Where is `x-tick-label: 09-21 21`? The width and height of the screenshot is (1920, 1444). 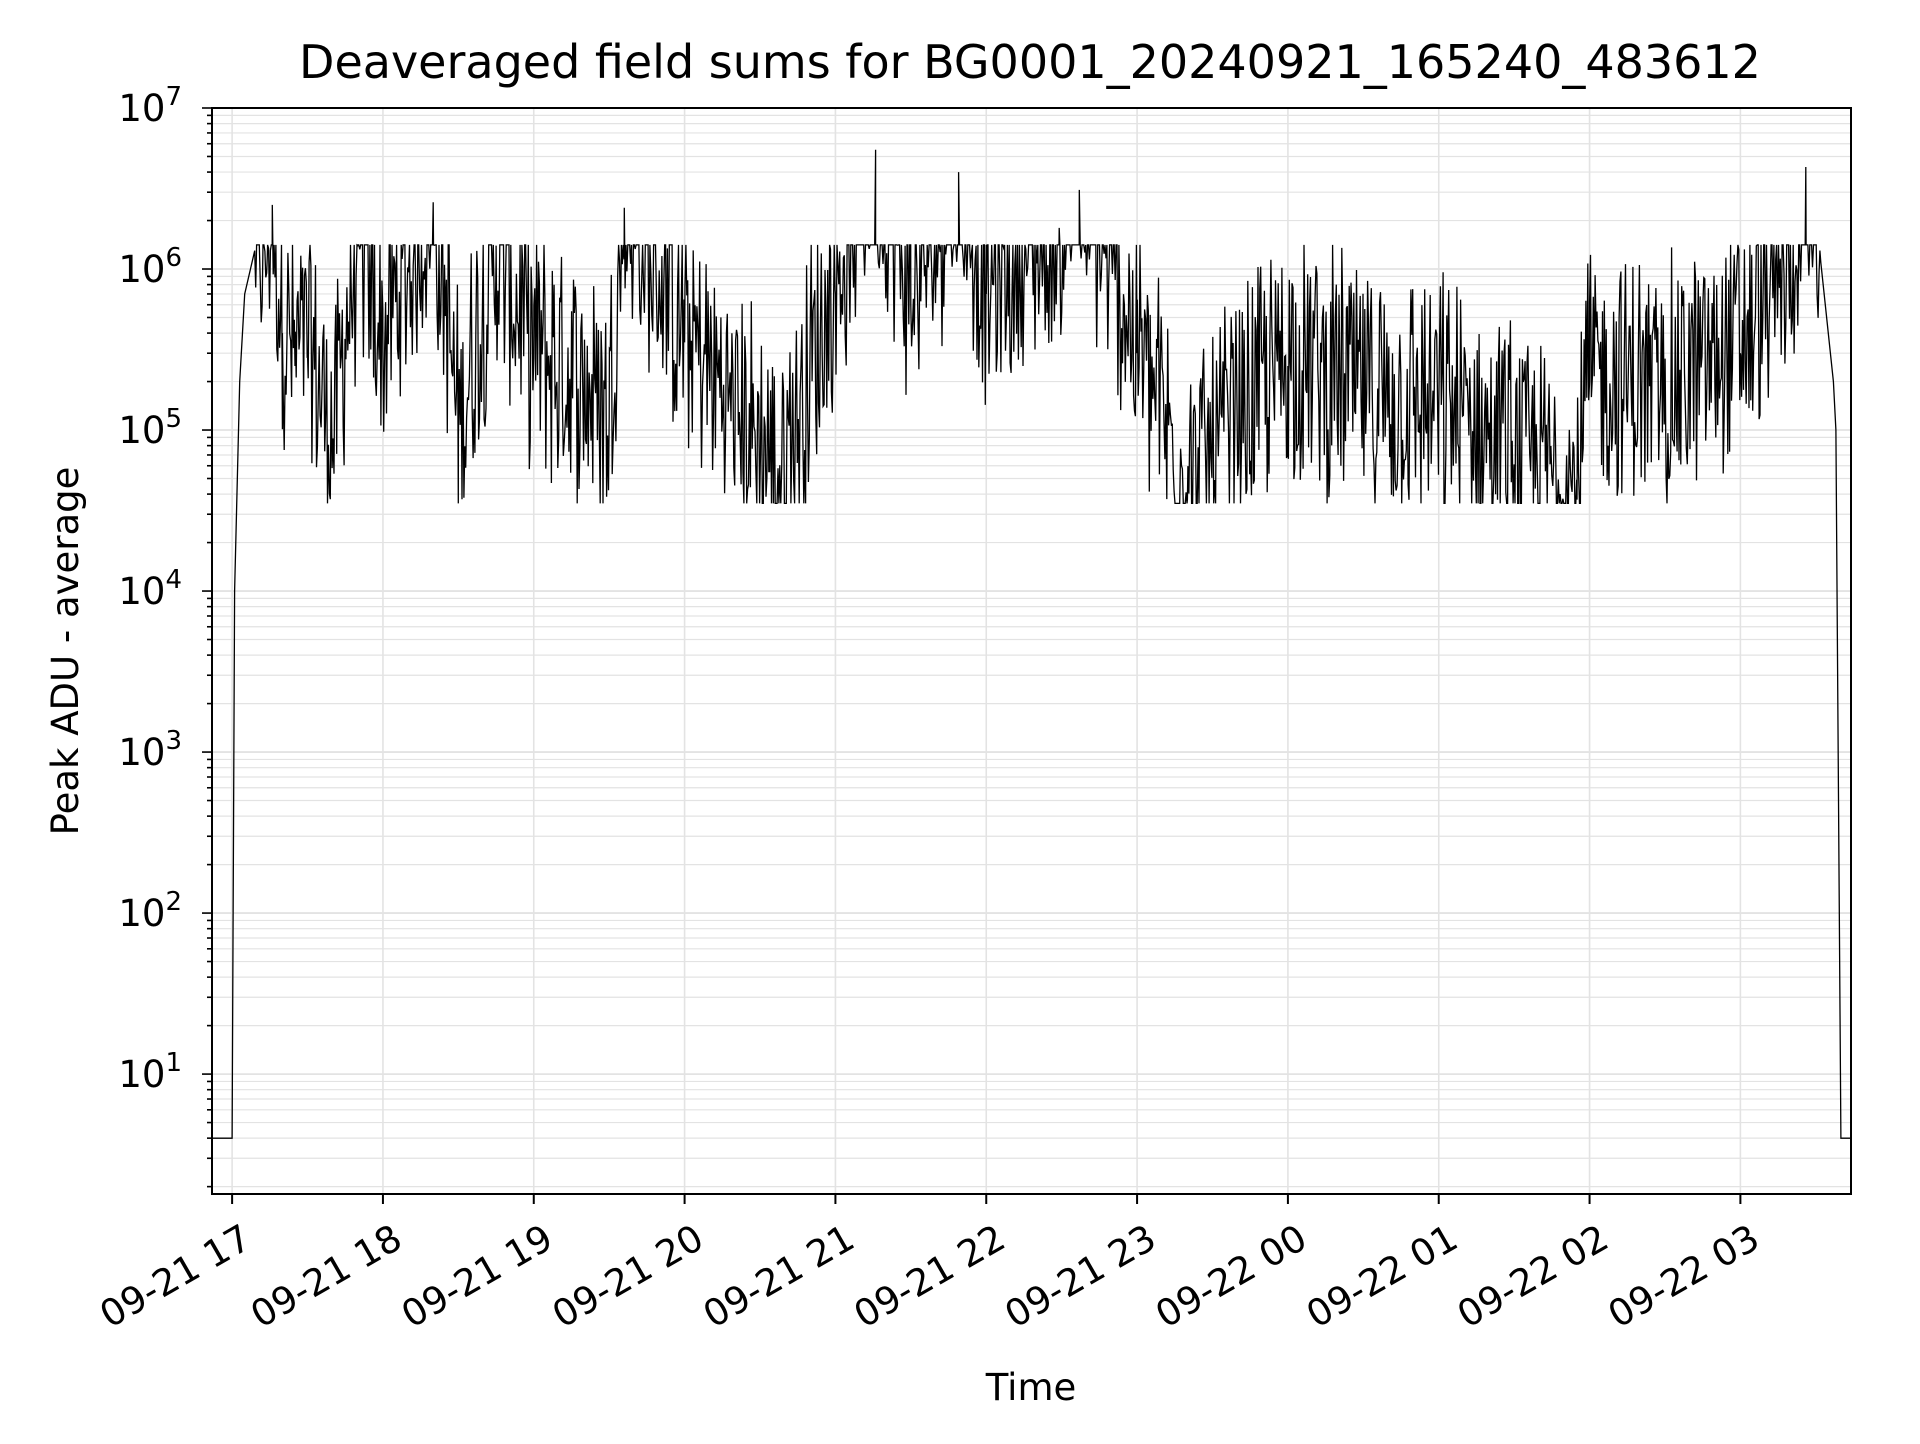 x-tick-label: 09-21 21 is located at coordinates (779, 1276).